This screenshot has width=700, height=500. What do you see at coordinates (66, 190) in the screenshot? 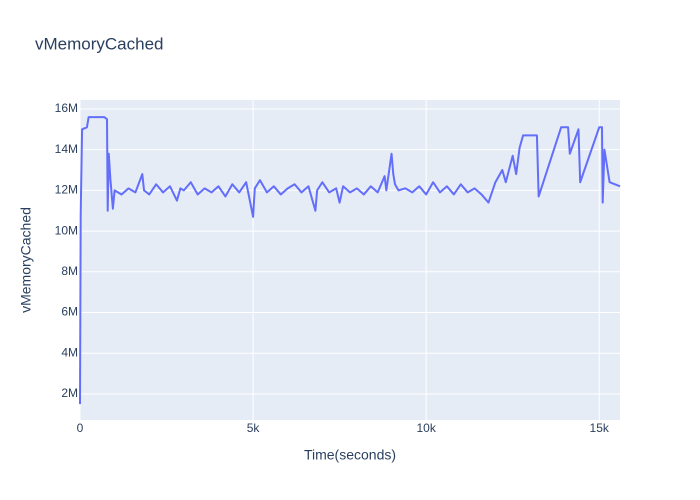
I see `y-tick-label: 12M` at bounding box center [66, 190].